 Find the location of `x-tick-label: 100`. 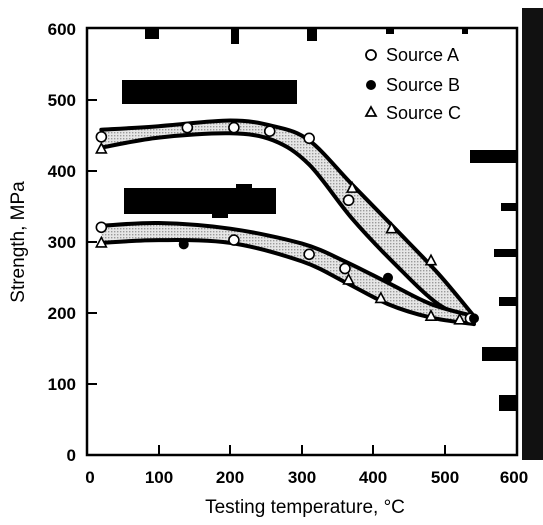

x-tick-label: 100 is located at coordinates (159, 477).